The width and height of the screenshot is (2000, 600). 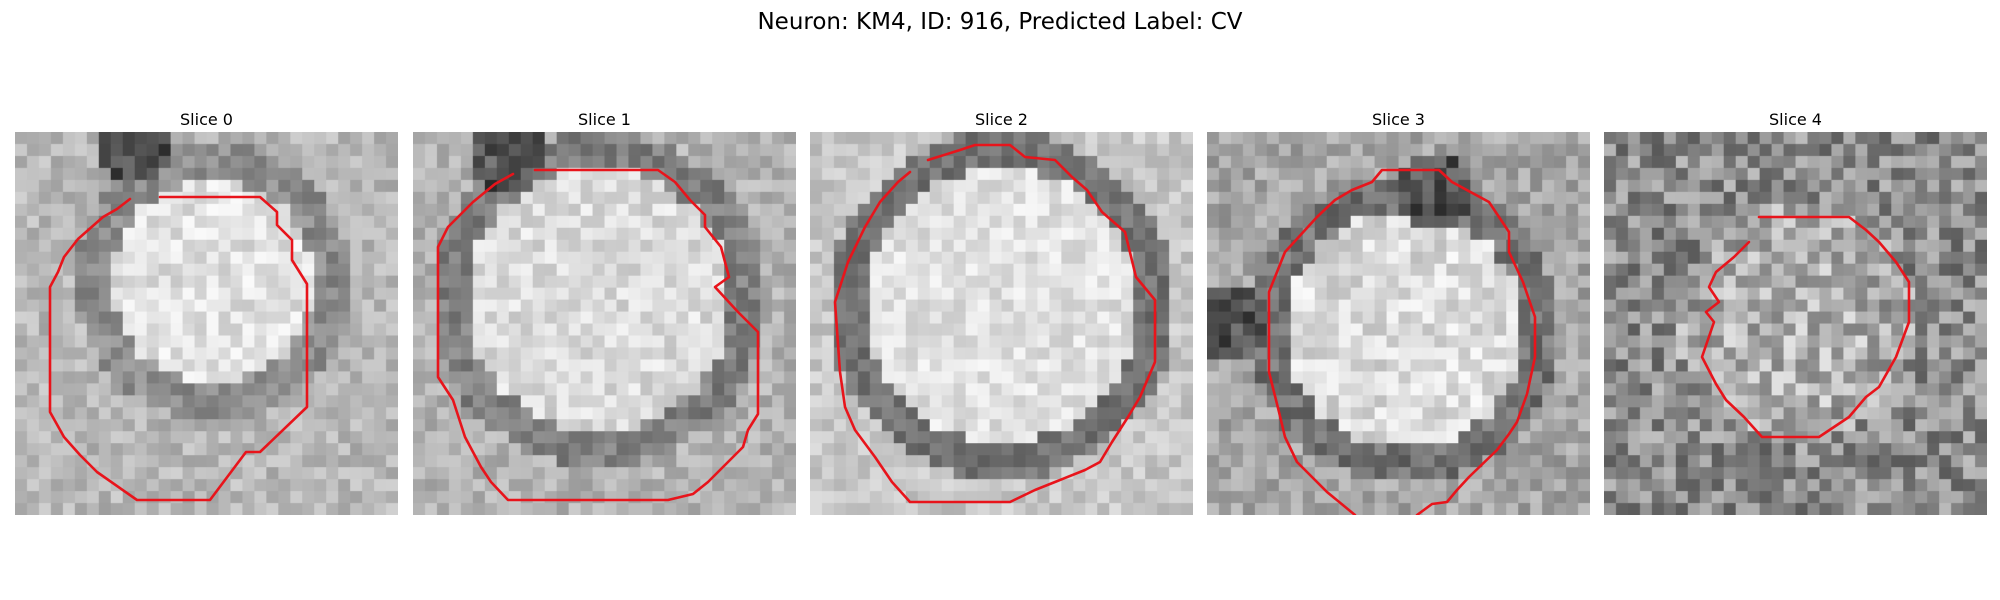 What do you see at coordinates (1795, 119) in the screenshot?
I see `slice-title: Slice 4` at bounding box center [1795, 119].